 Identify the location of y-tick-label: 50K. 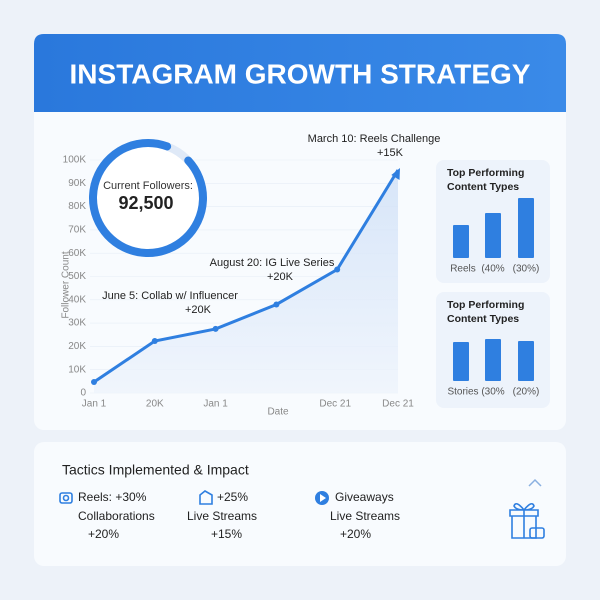
(77, 276).